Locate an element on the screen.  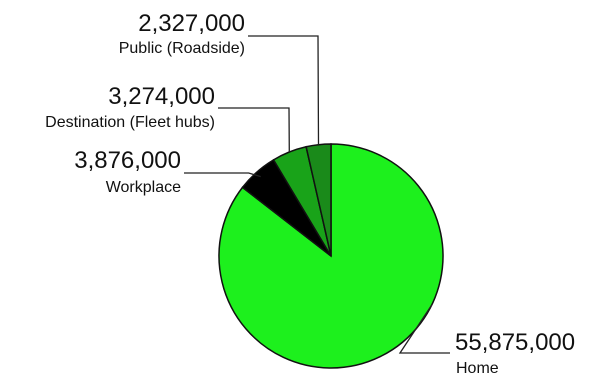
leader-line-destination is located at coordinates (254, 130).